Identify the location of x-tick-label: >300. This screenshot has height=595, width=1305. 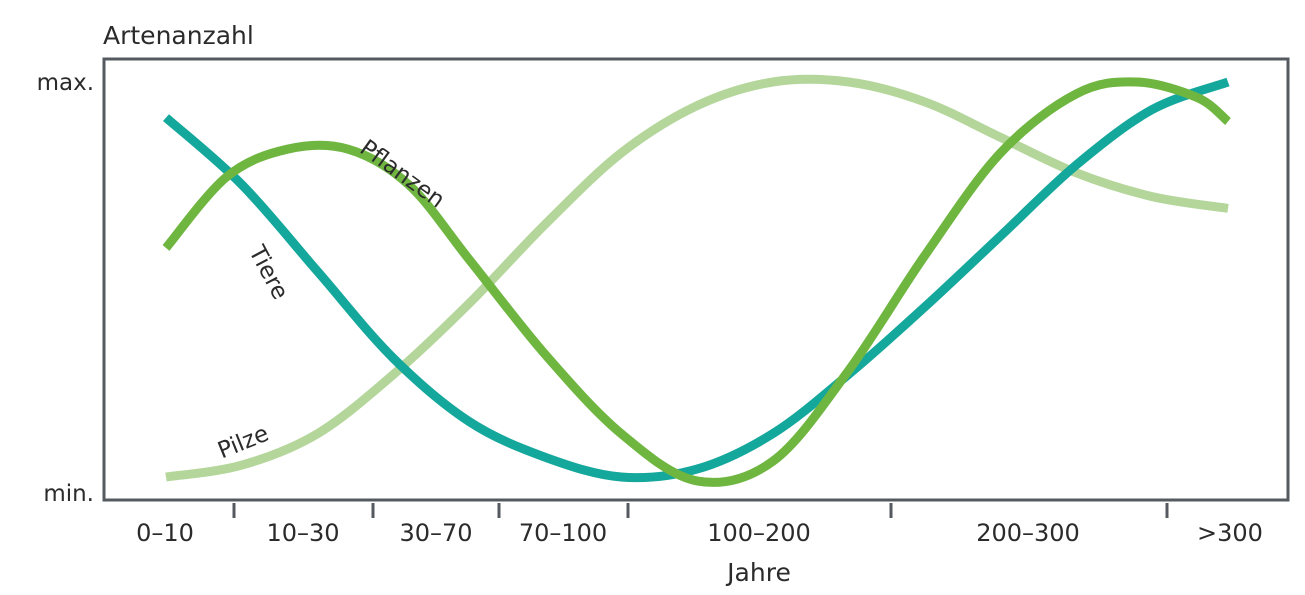
(1230, 533).